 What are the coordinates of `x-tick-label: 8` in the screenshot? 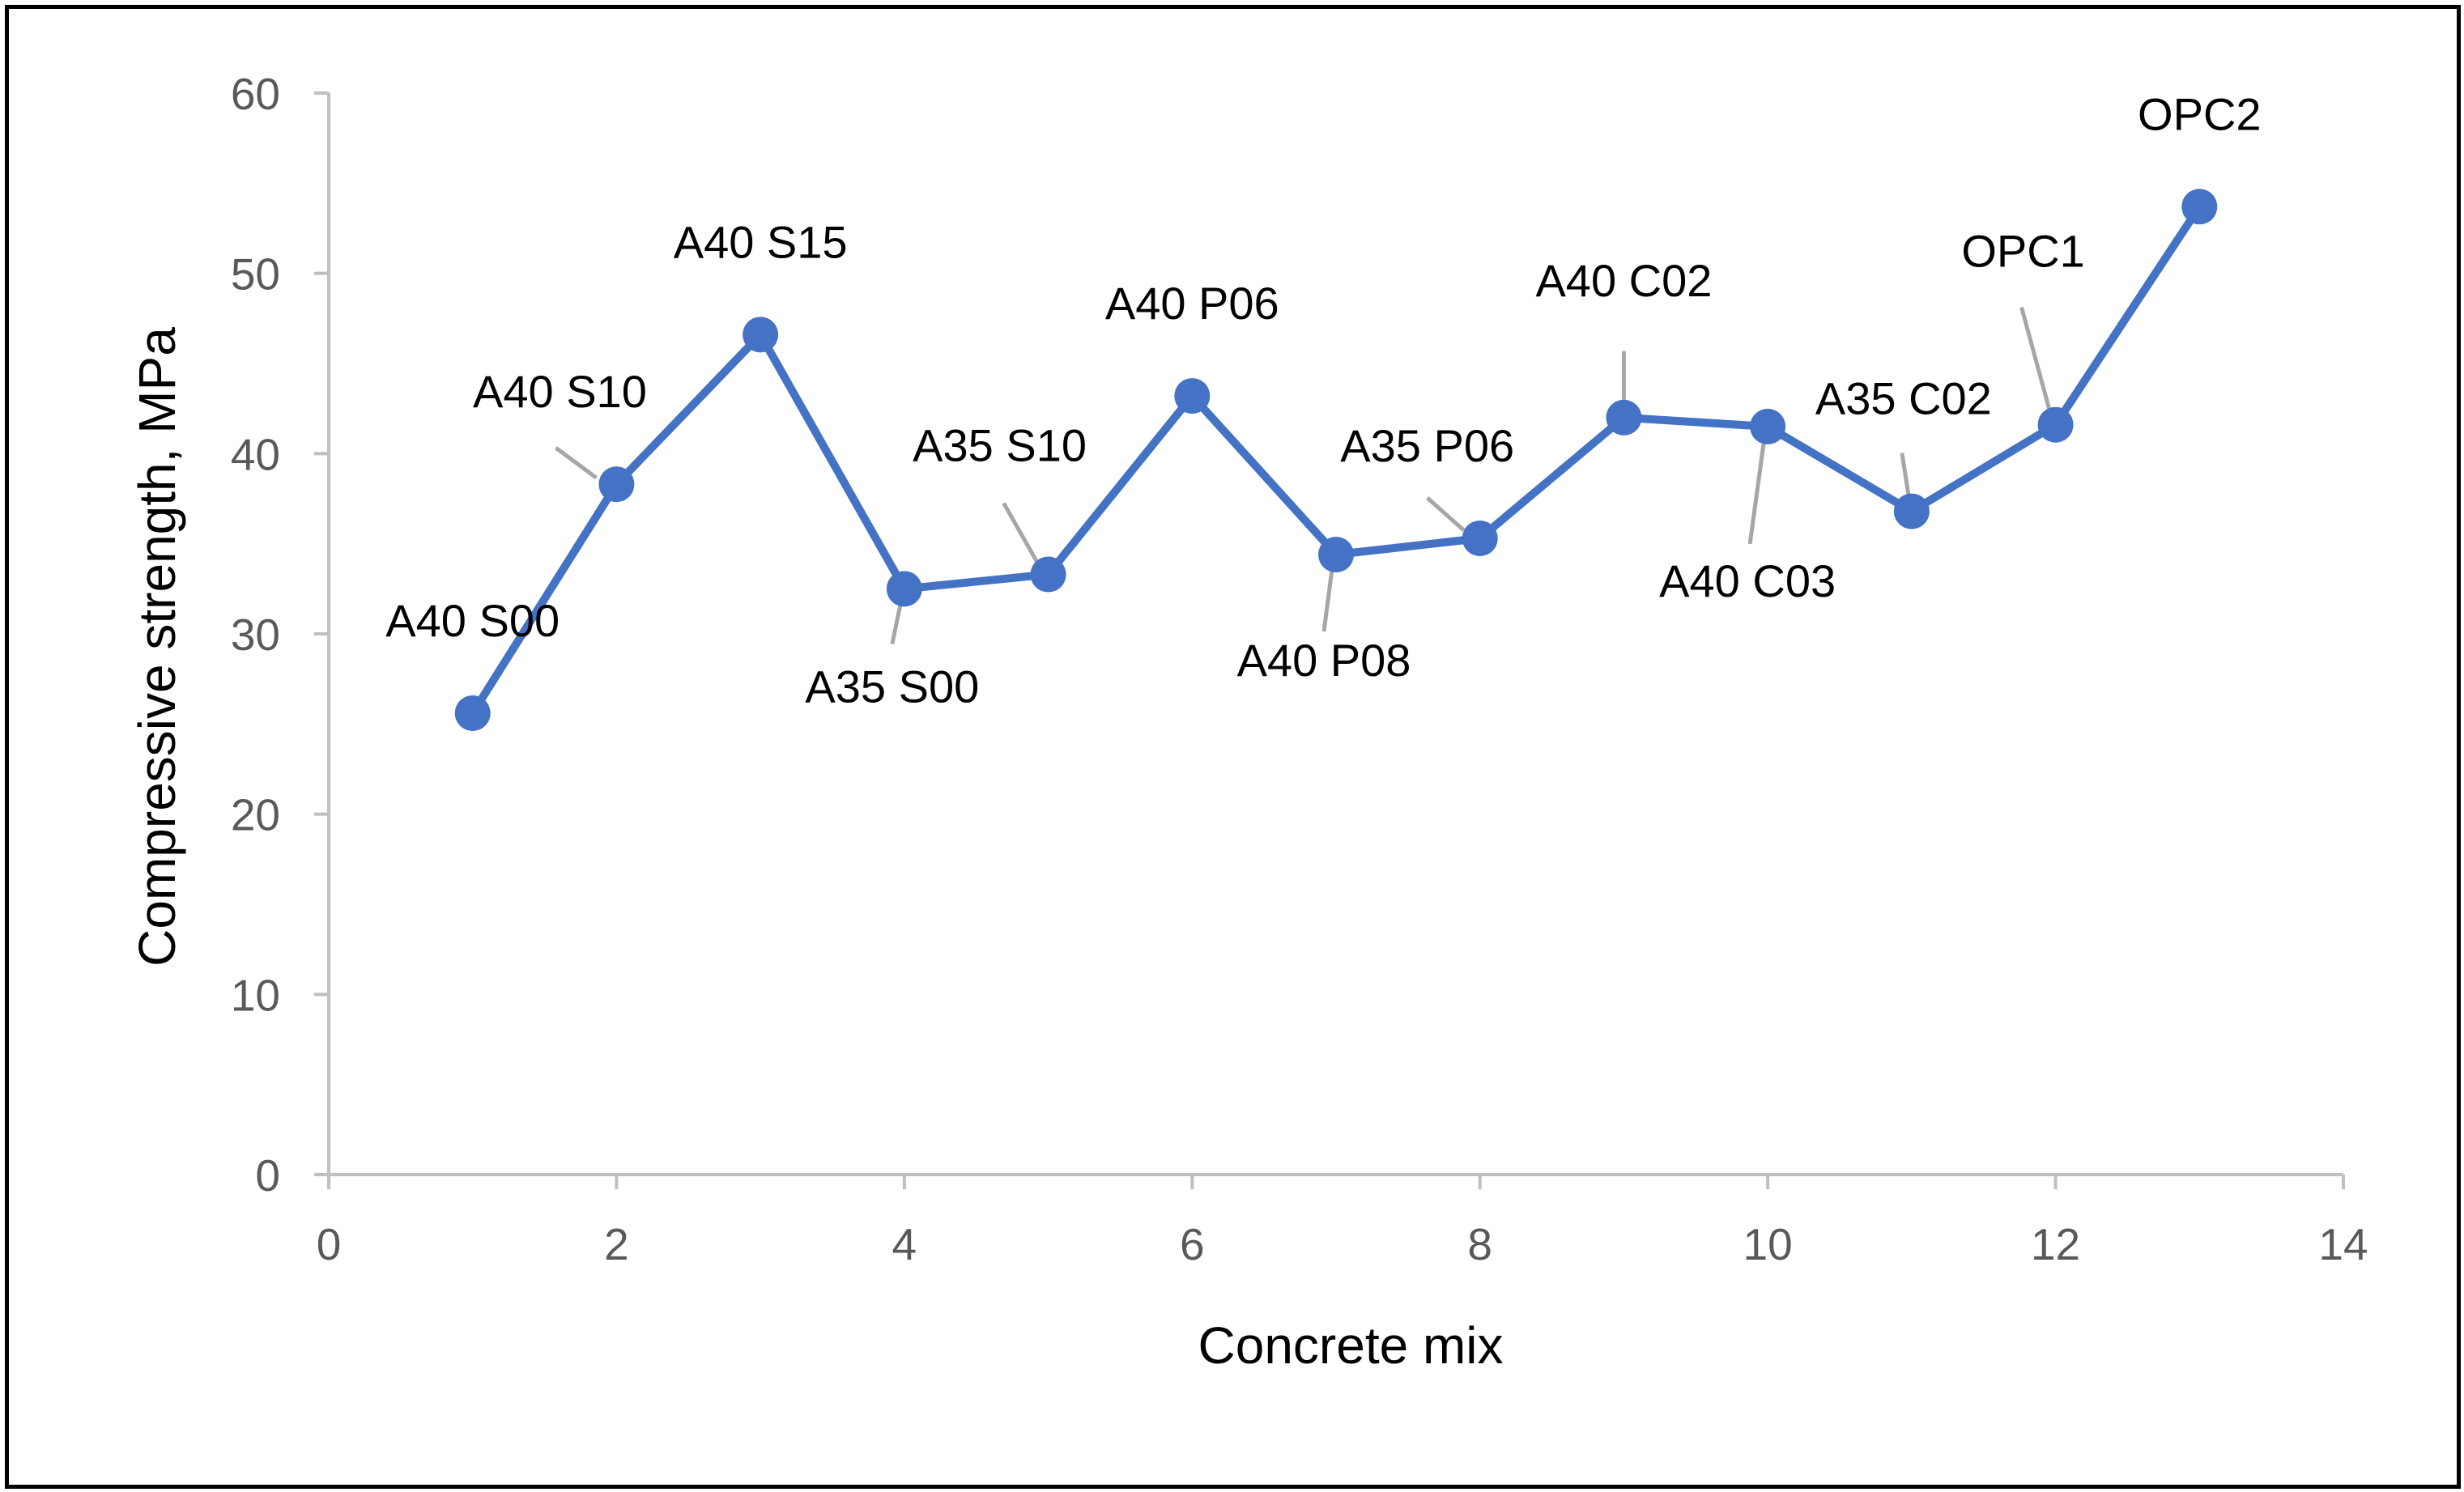 It's located at (1479, 1244).